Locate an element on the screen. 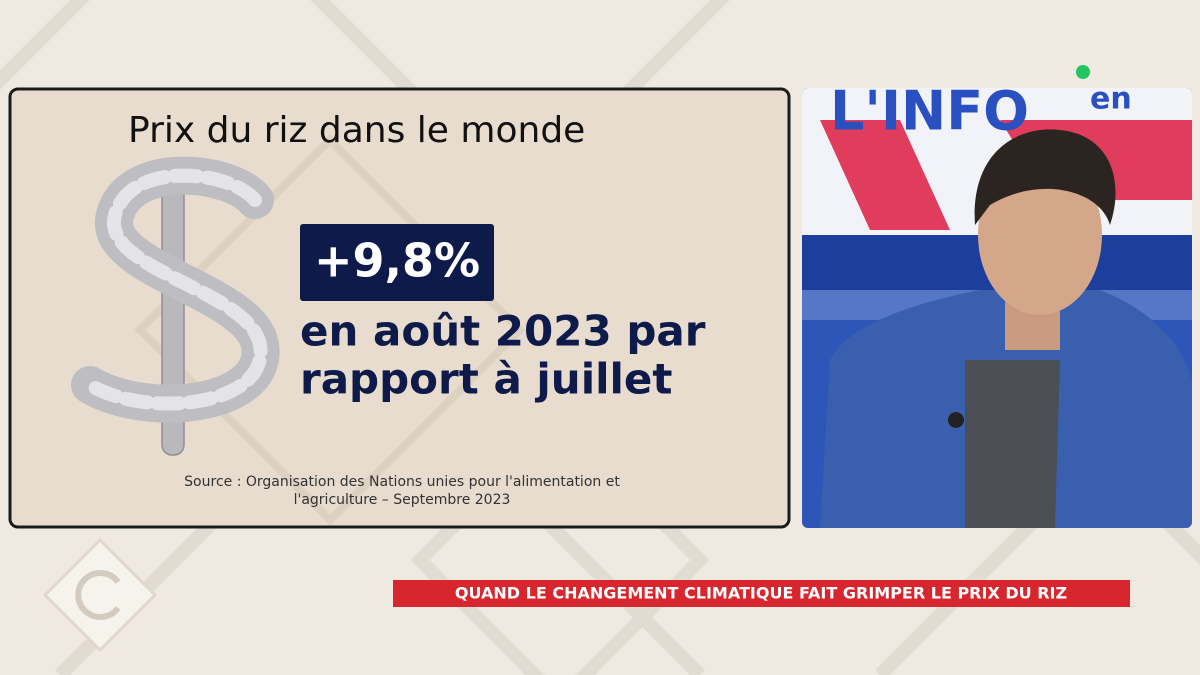  studio-logo: en is located at coordinates (1111, 99).